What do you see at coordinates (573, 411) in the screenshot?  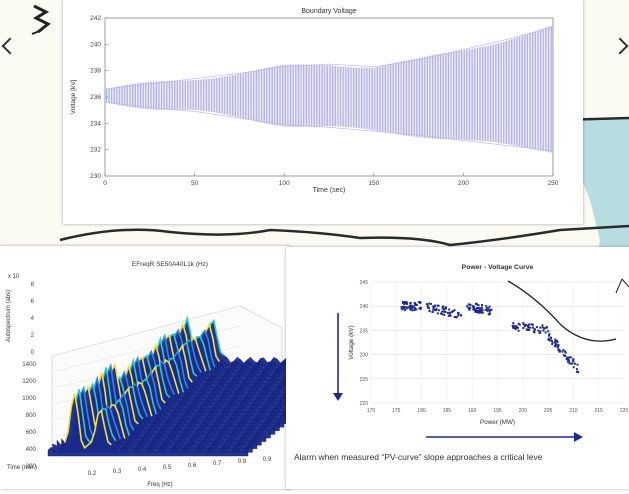 I see `x-tick-label: 210` at bounding box center [573, 411].